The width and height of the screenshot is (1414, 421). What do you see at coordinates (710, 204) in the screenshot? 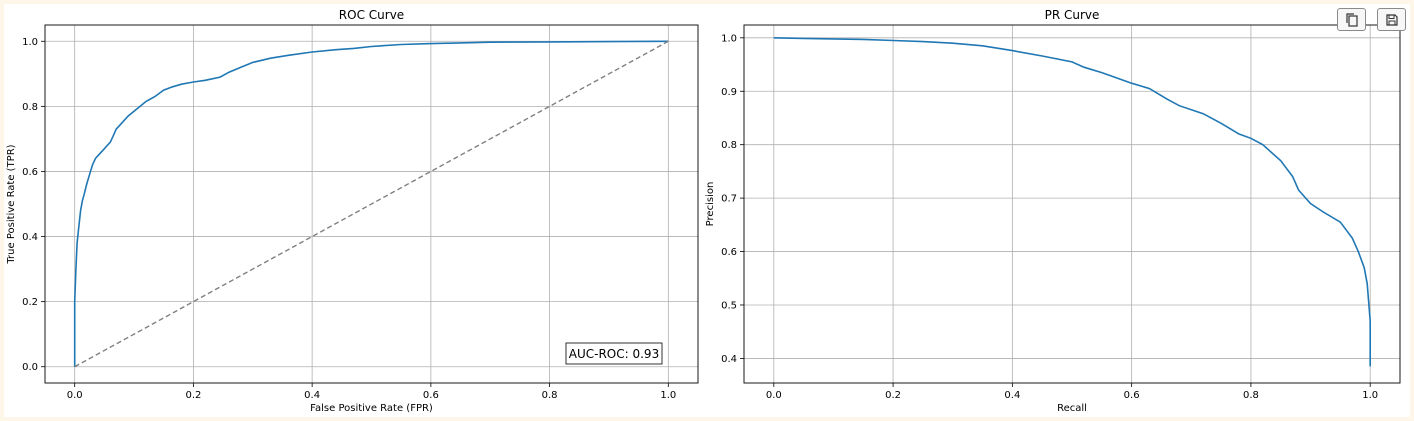
I see `pr-ylabel: Precision` at bounding box center [710, 204].